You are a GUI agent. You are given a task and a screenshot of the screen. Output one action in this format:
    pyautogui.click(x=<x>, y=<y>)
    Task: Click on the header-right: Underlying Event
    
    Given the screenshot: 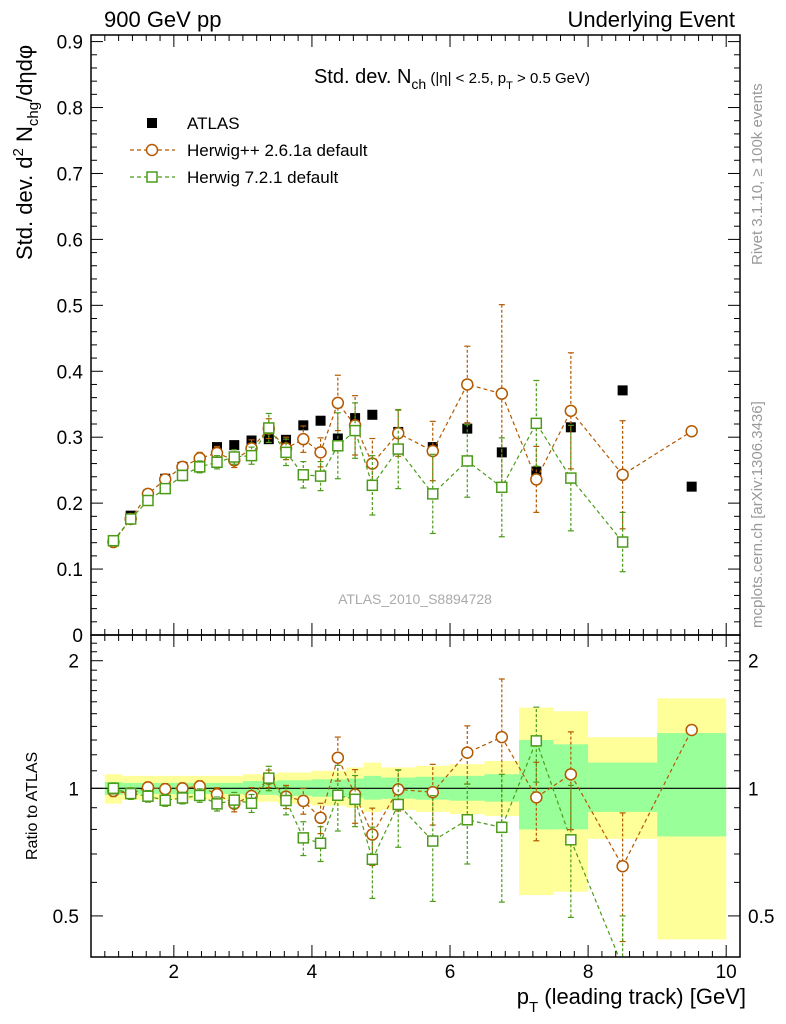 What is the action you would take?
    pyautogui.click(x=651, y=19)
    